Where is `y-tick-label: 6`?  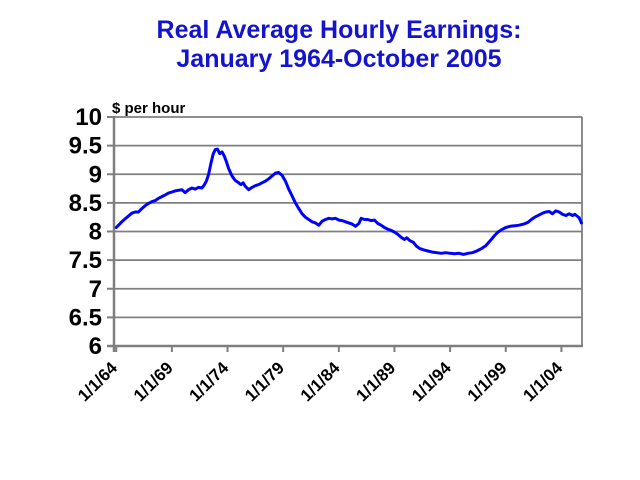 y-tick-label: 6 is located at coordinates (95, 346).